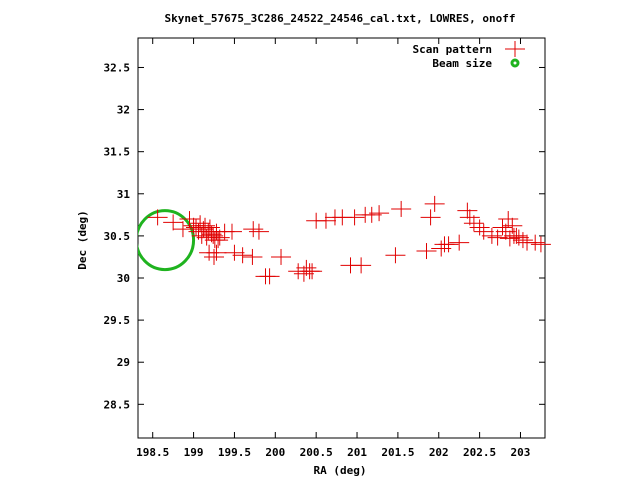 The width and height of the screenshot is (640, 480). I want to click on y-axis-label: Dec (deg), so click(82, 240).